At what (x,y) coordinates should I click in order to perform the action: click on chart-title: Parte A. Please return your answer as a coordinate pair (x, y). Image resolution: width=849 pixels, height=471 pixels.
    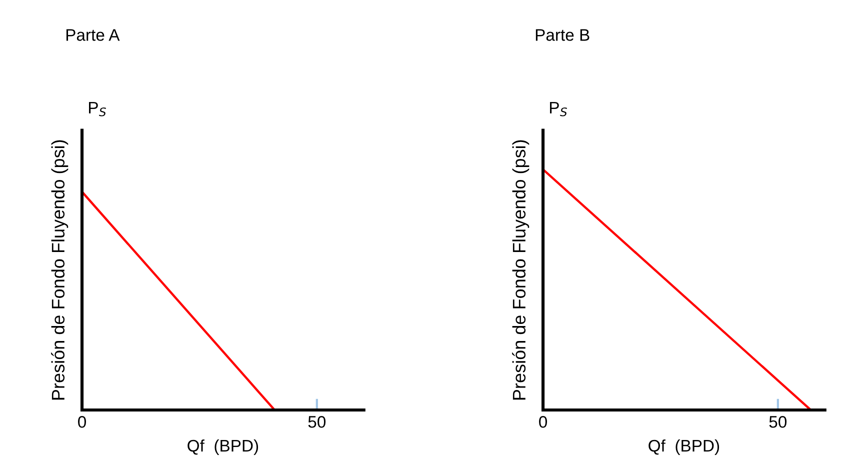
    Looking at the image, I should click on (93, 35).